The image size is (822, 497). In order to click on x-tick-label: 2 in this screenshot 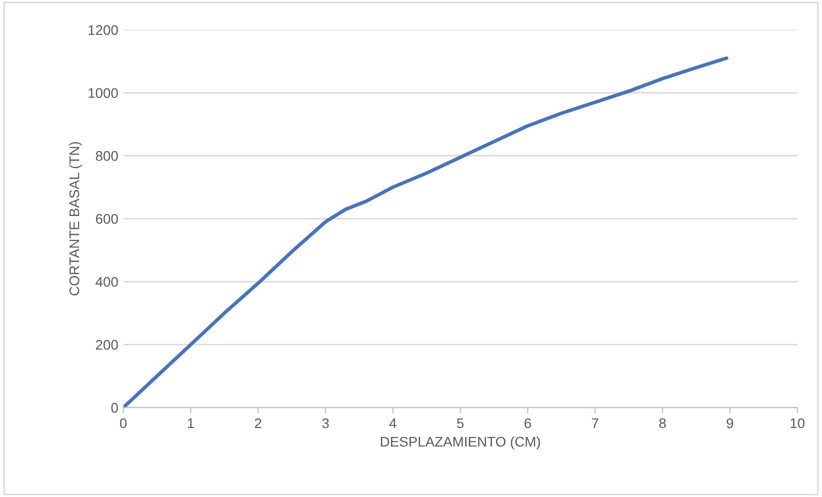, I will do `click(258, 423)`.